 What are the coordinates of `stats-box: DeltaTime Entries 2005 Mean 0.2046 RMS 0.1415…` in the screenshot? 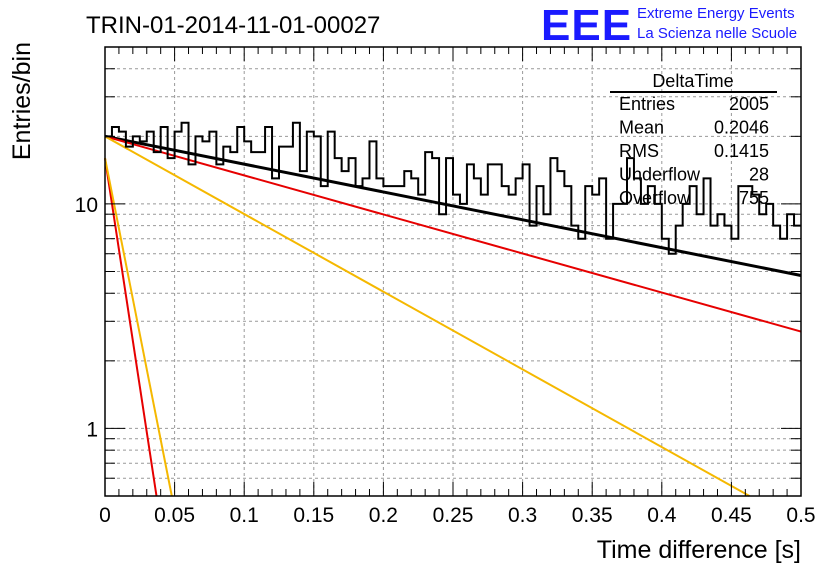 It's located at (693, 139).